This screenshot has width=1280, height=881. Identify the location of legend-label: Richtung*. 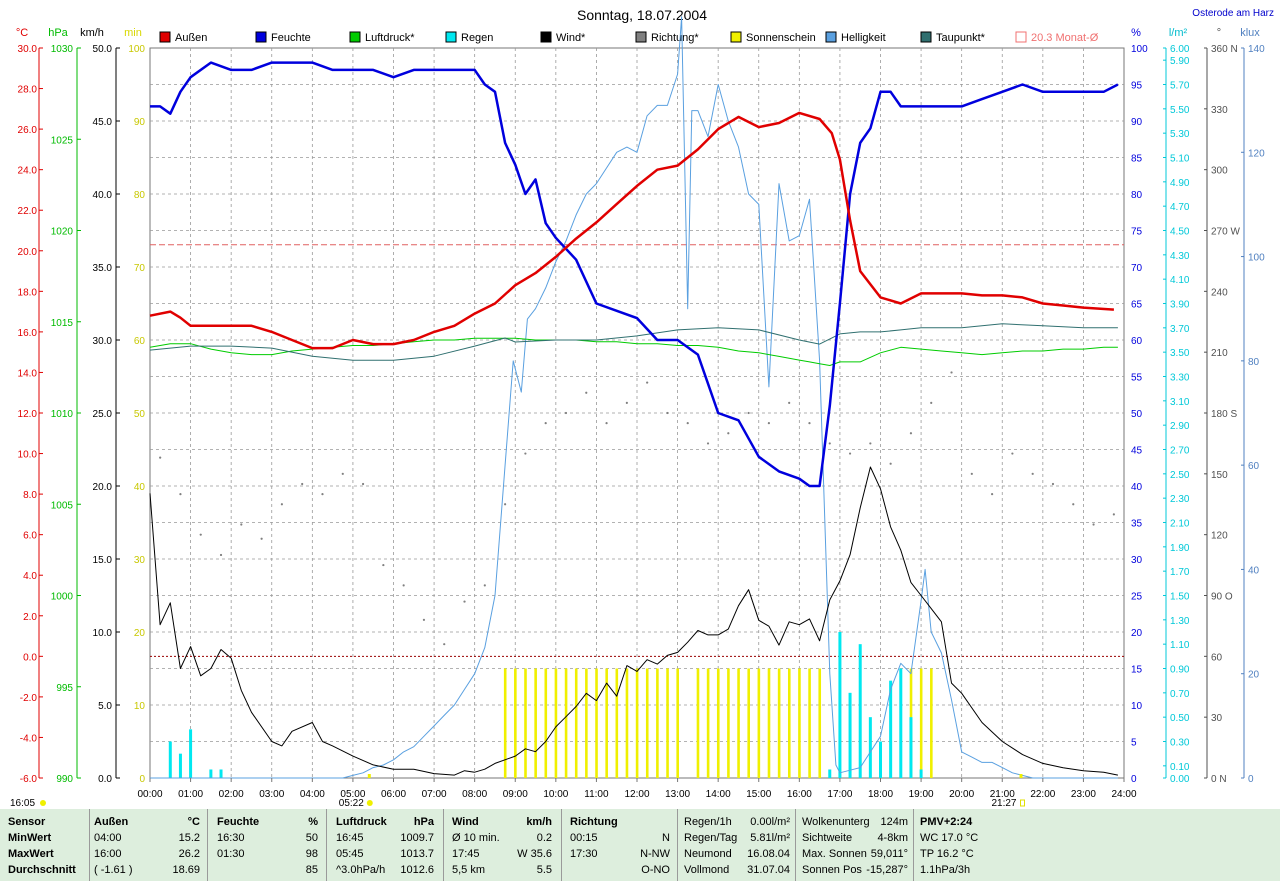
(675, 38).